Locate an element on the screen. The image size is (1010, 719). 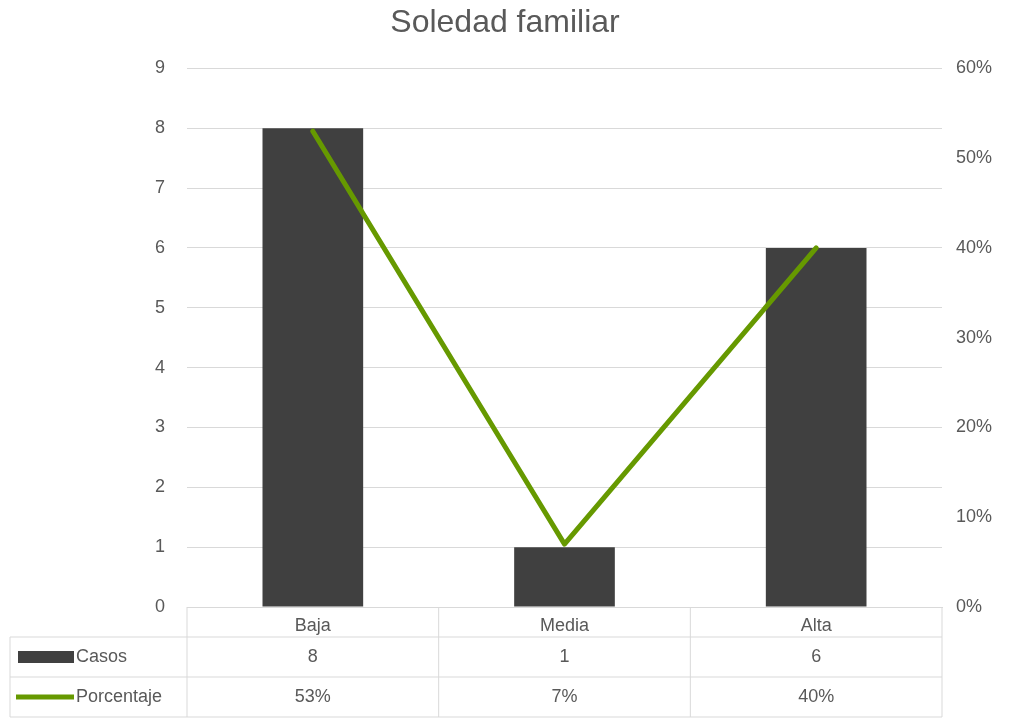
legend-label: Casos is located at coordinates (102, 655).